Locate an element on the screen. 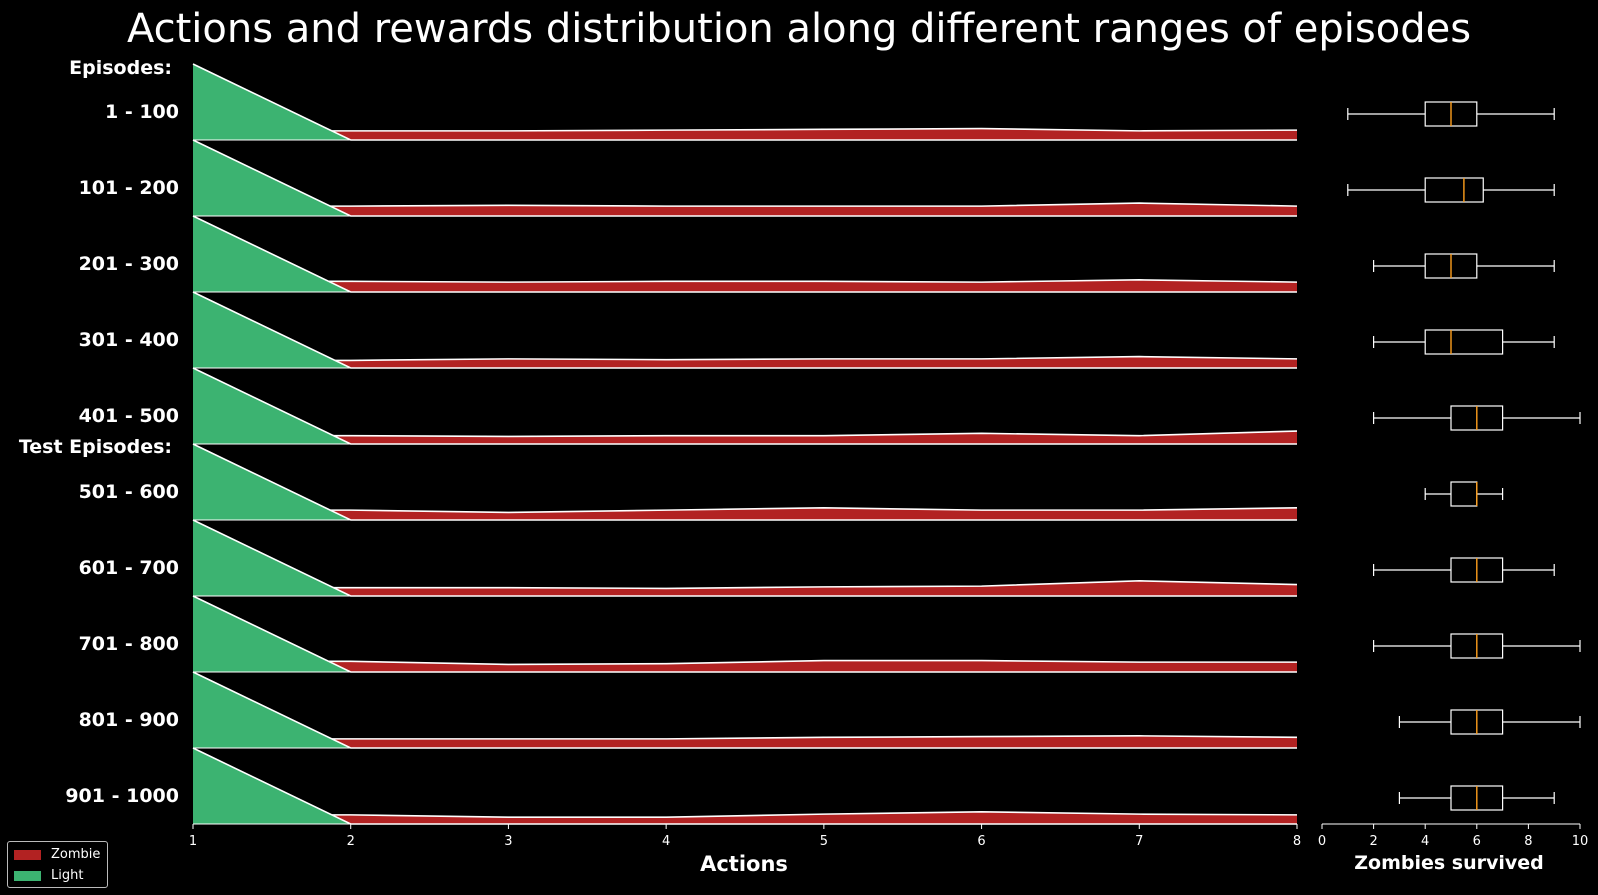 The image size is (1598, 895). x-tick-label: 4 is located at coordinates (666, 841).